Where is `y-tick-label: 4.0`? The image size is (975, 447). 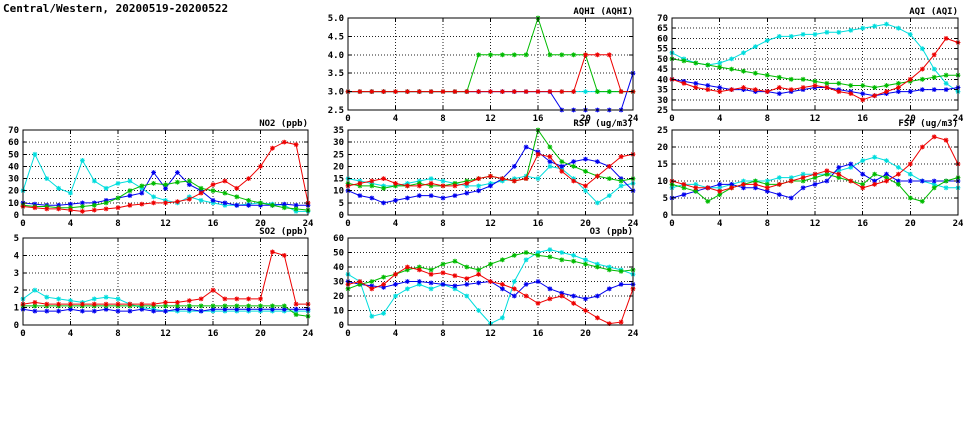
y-tick-label: 4.0 is located at coordinates (336, 56).